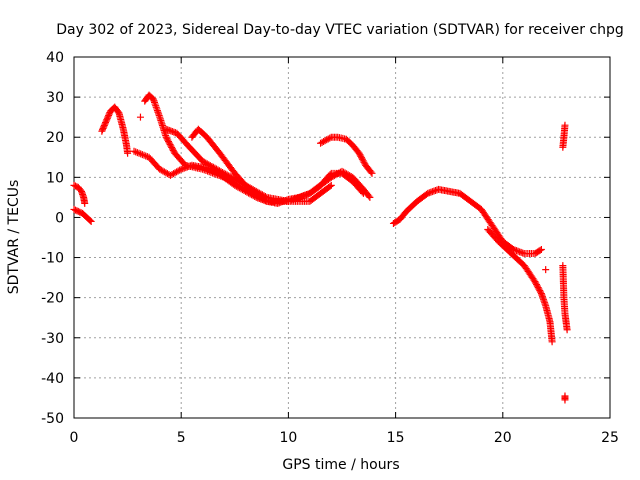  I want to click on series-arc-f, so click(268, 165).